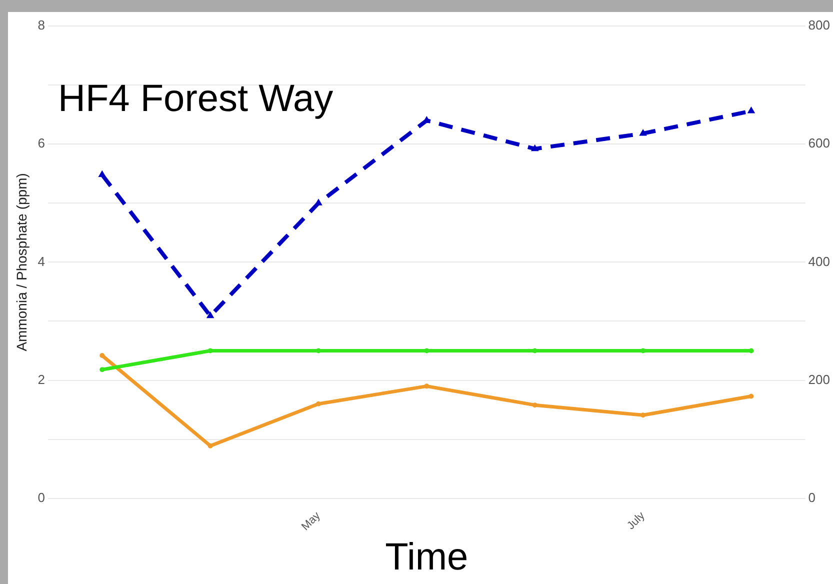 This screenshot has height=584, width=833. What do you see at coordinates (312, 521) in the screenshot?
I see `x-tick-label: May` at bounding box center [312, 521].